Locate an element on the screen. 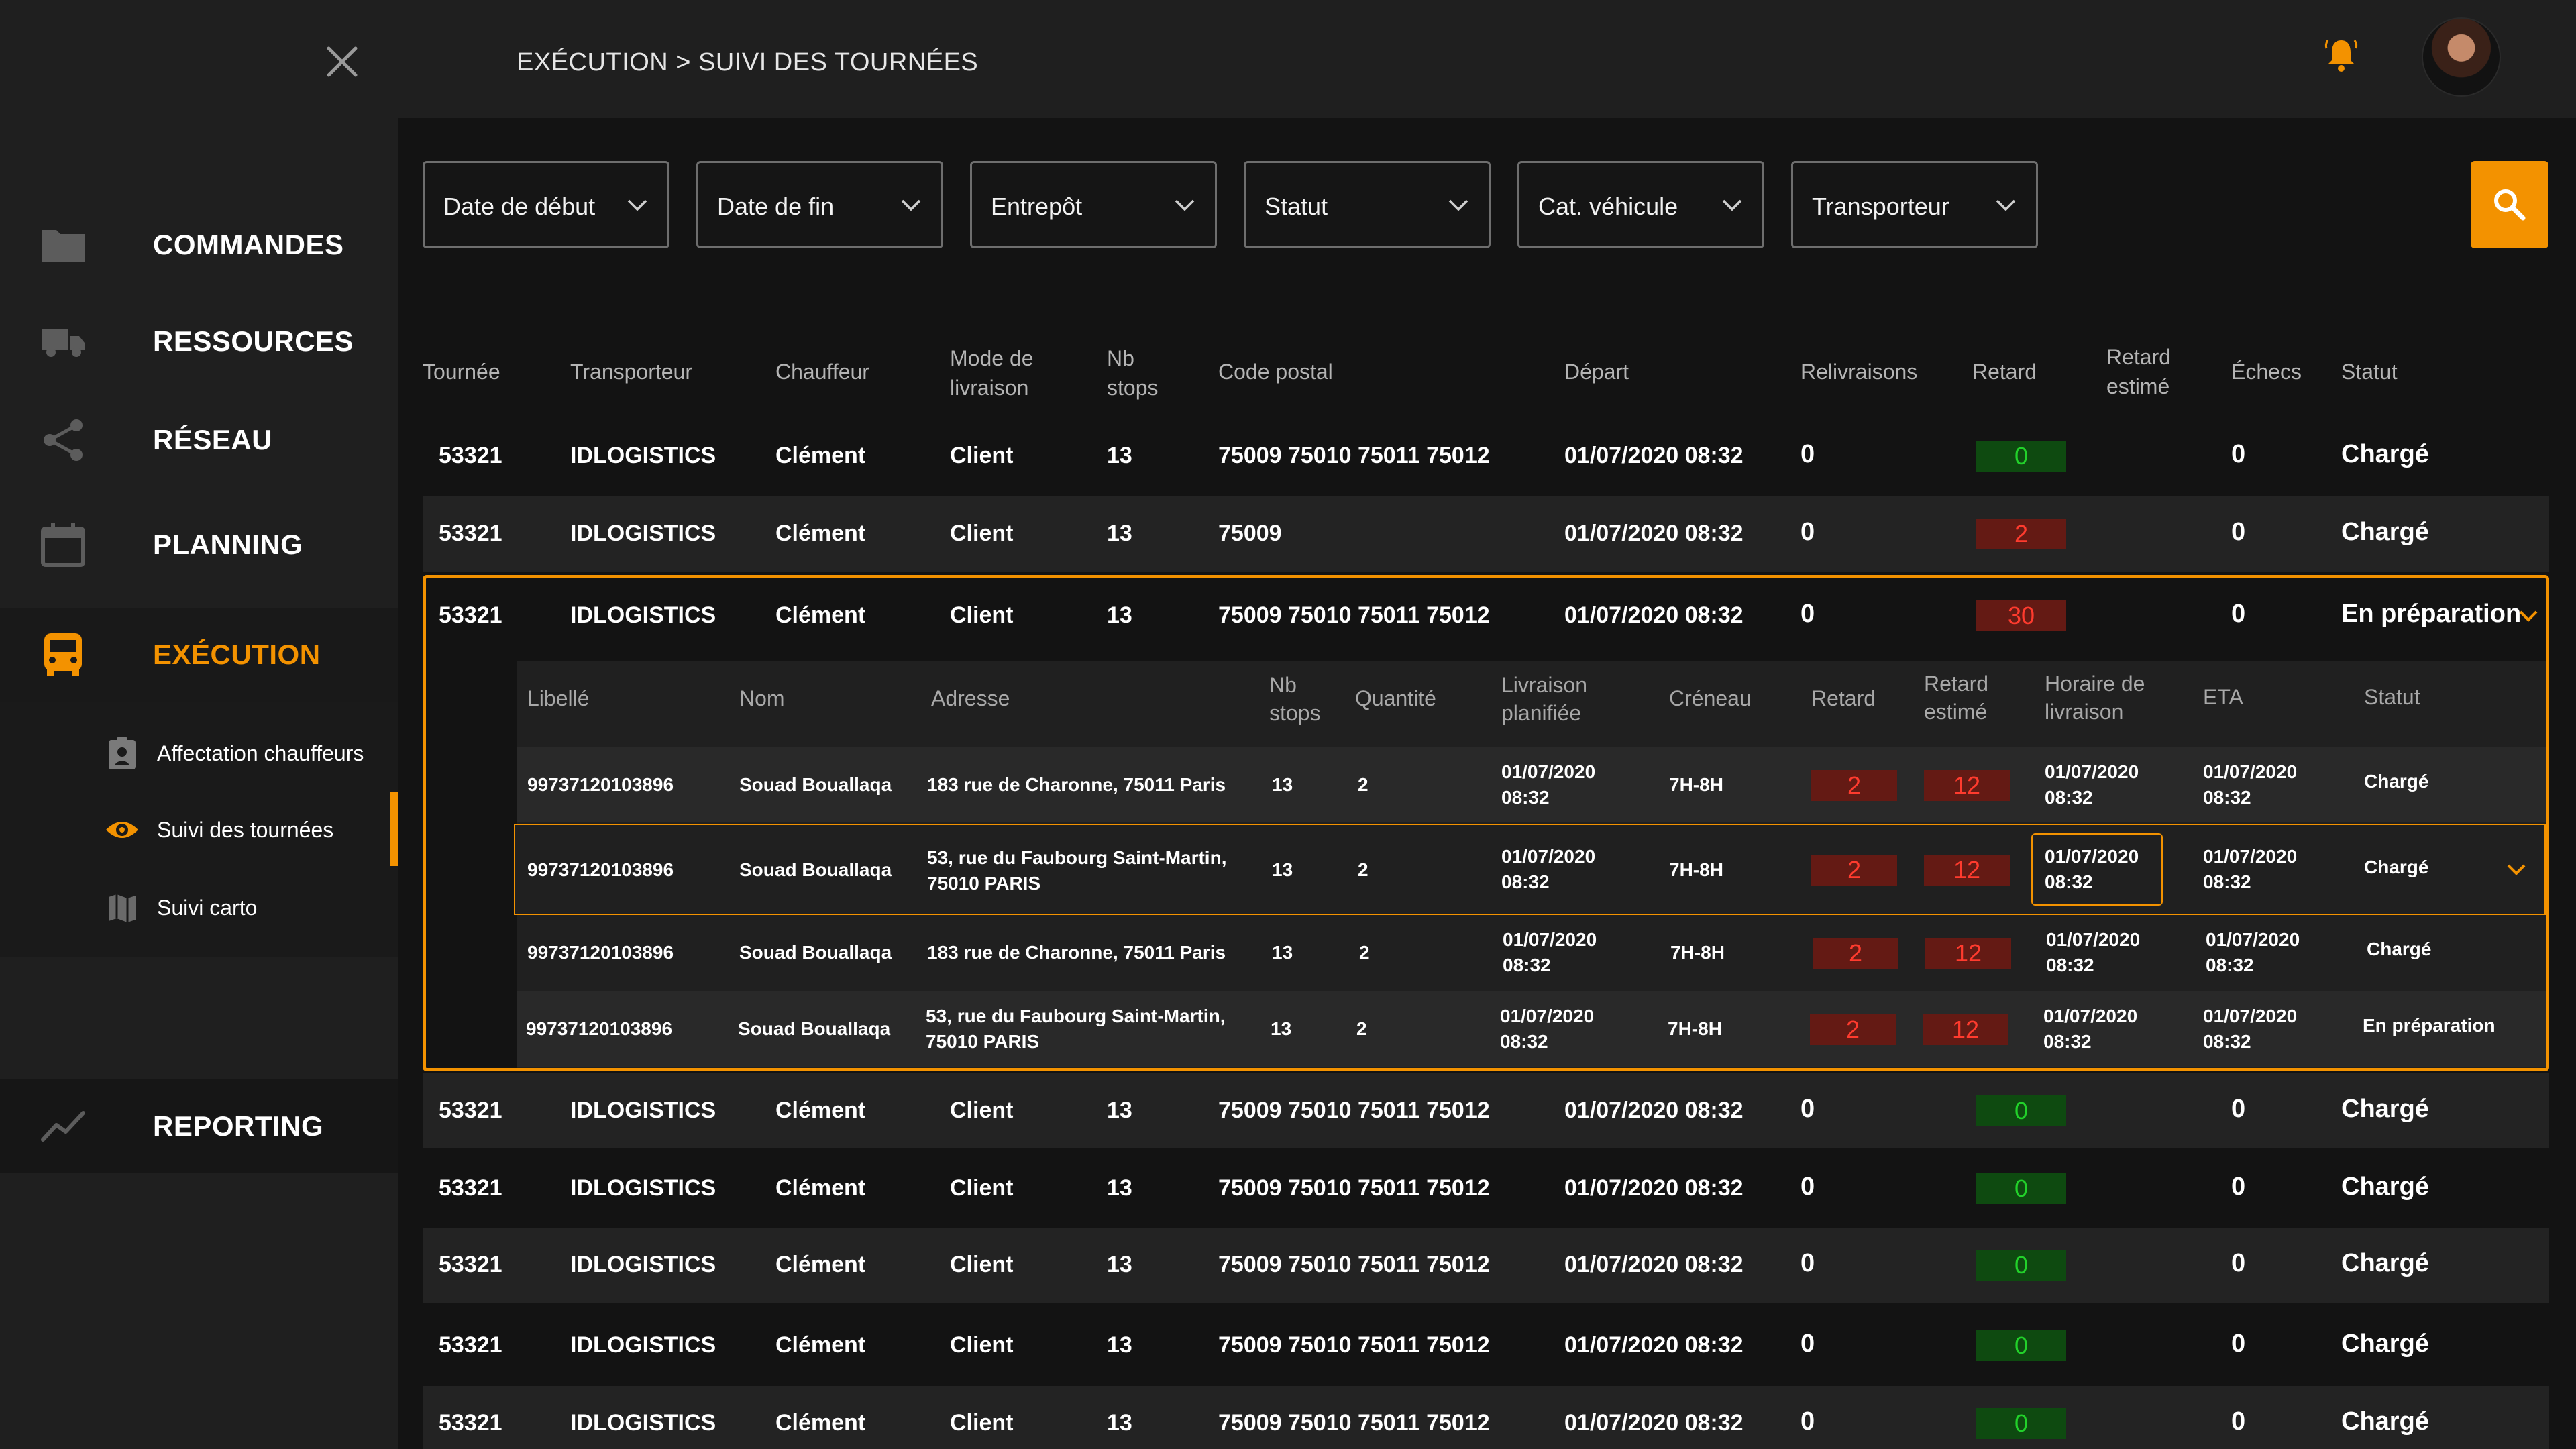 This screenshot has height=1449, width=2576. subcell-quantite: 2 is located at coordinates (1361, 1028).